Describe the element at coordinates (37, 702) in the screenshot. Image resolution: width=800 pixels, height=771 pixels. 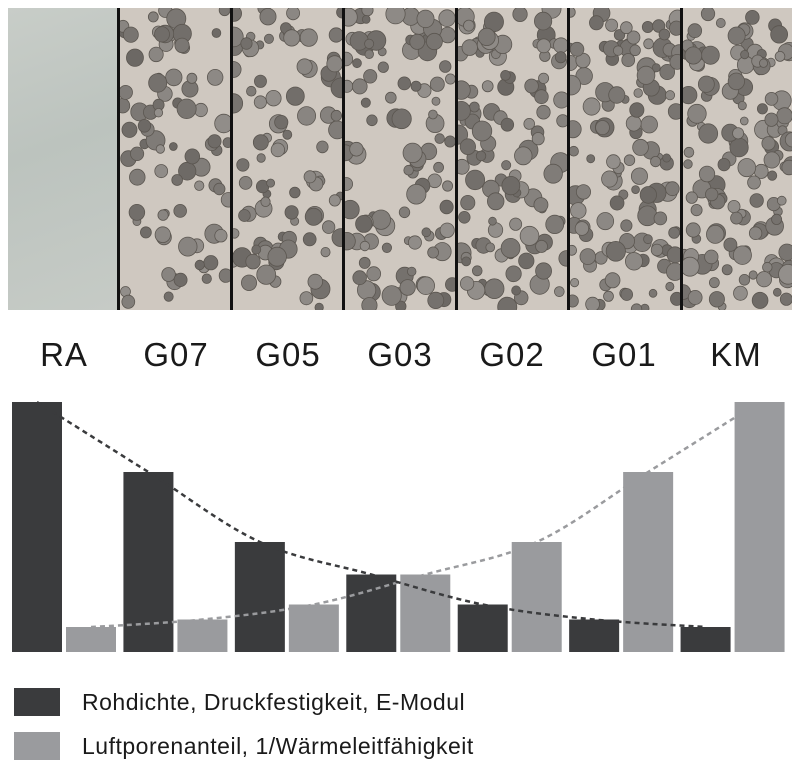
I see `legend-swatch-dark` at that location.